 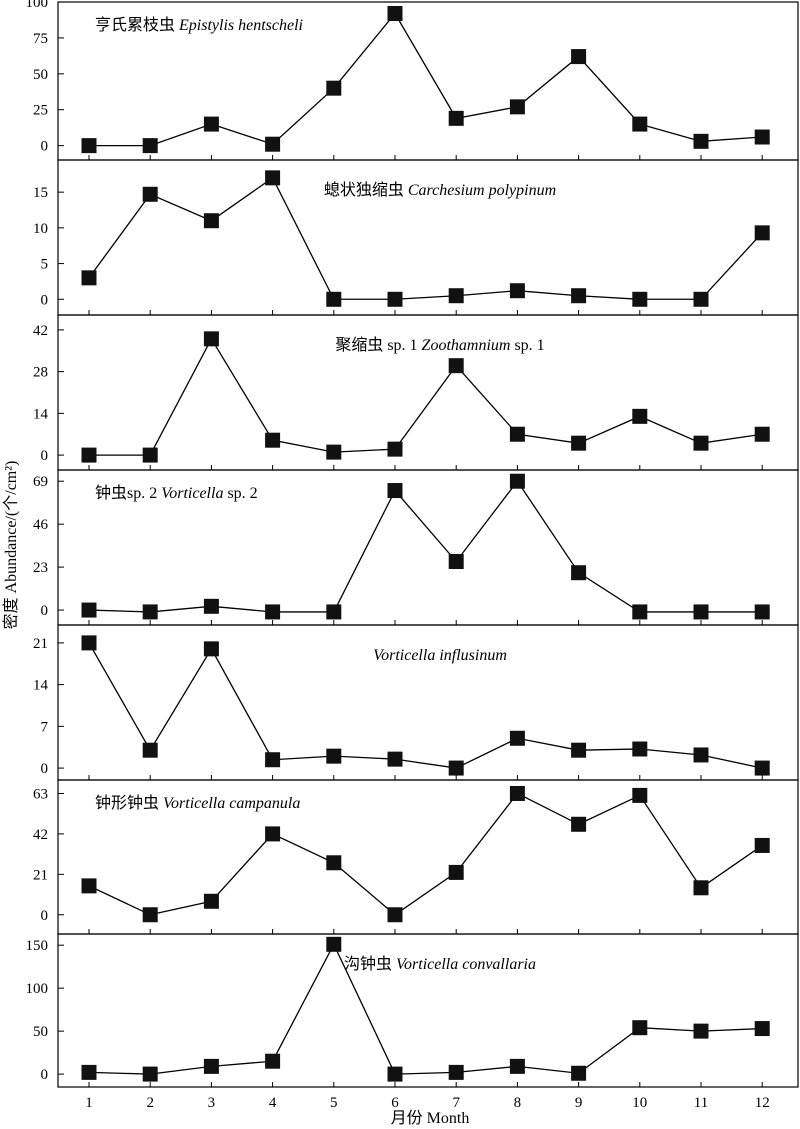 I want to click on y-tick-label: 42, so click(x=40, y=331).